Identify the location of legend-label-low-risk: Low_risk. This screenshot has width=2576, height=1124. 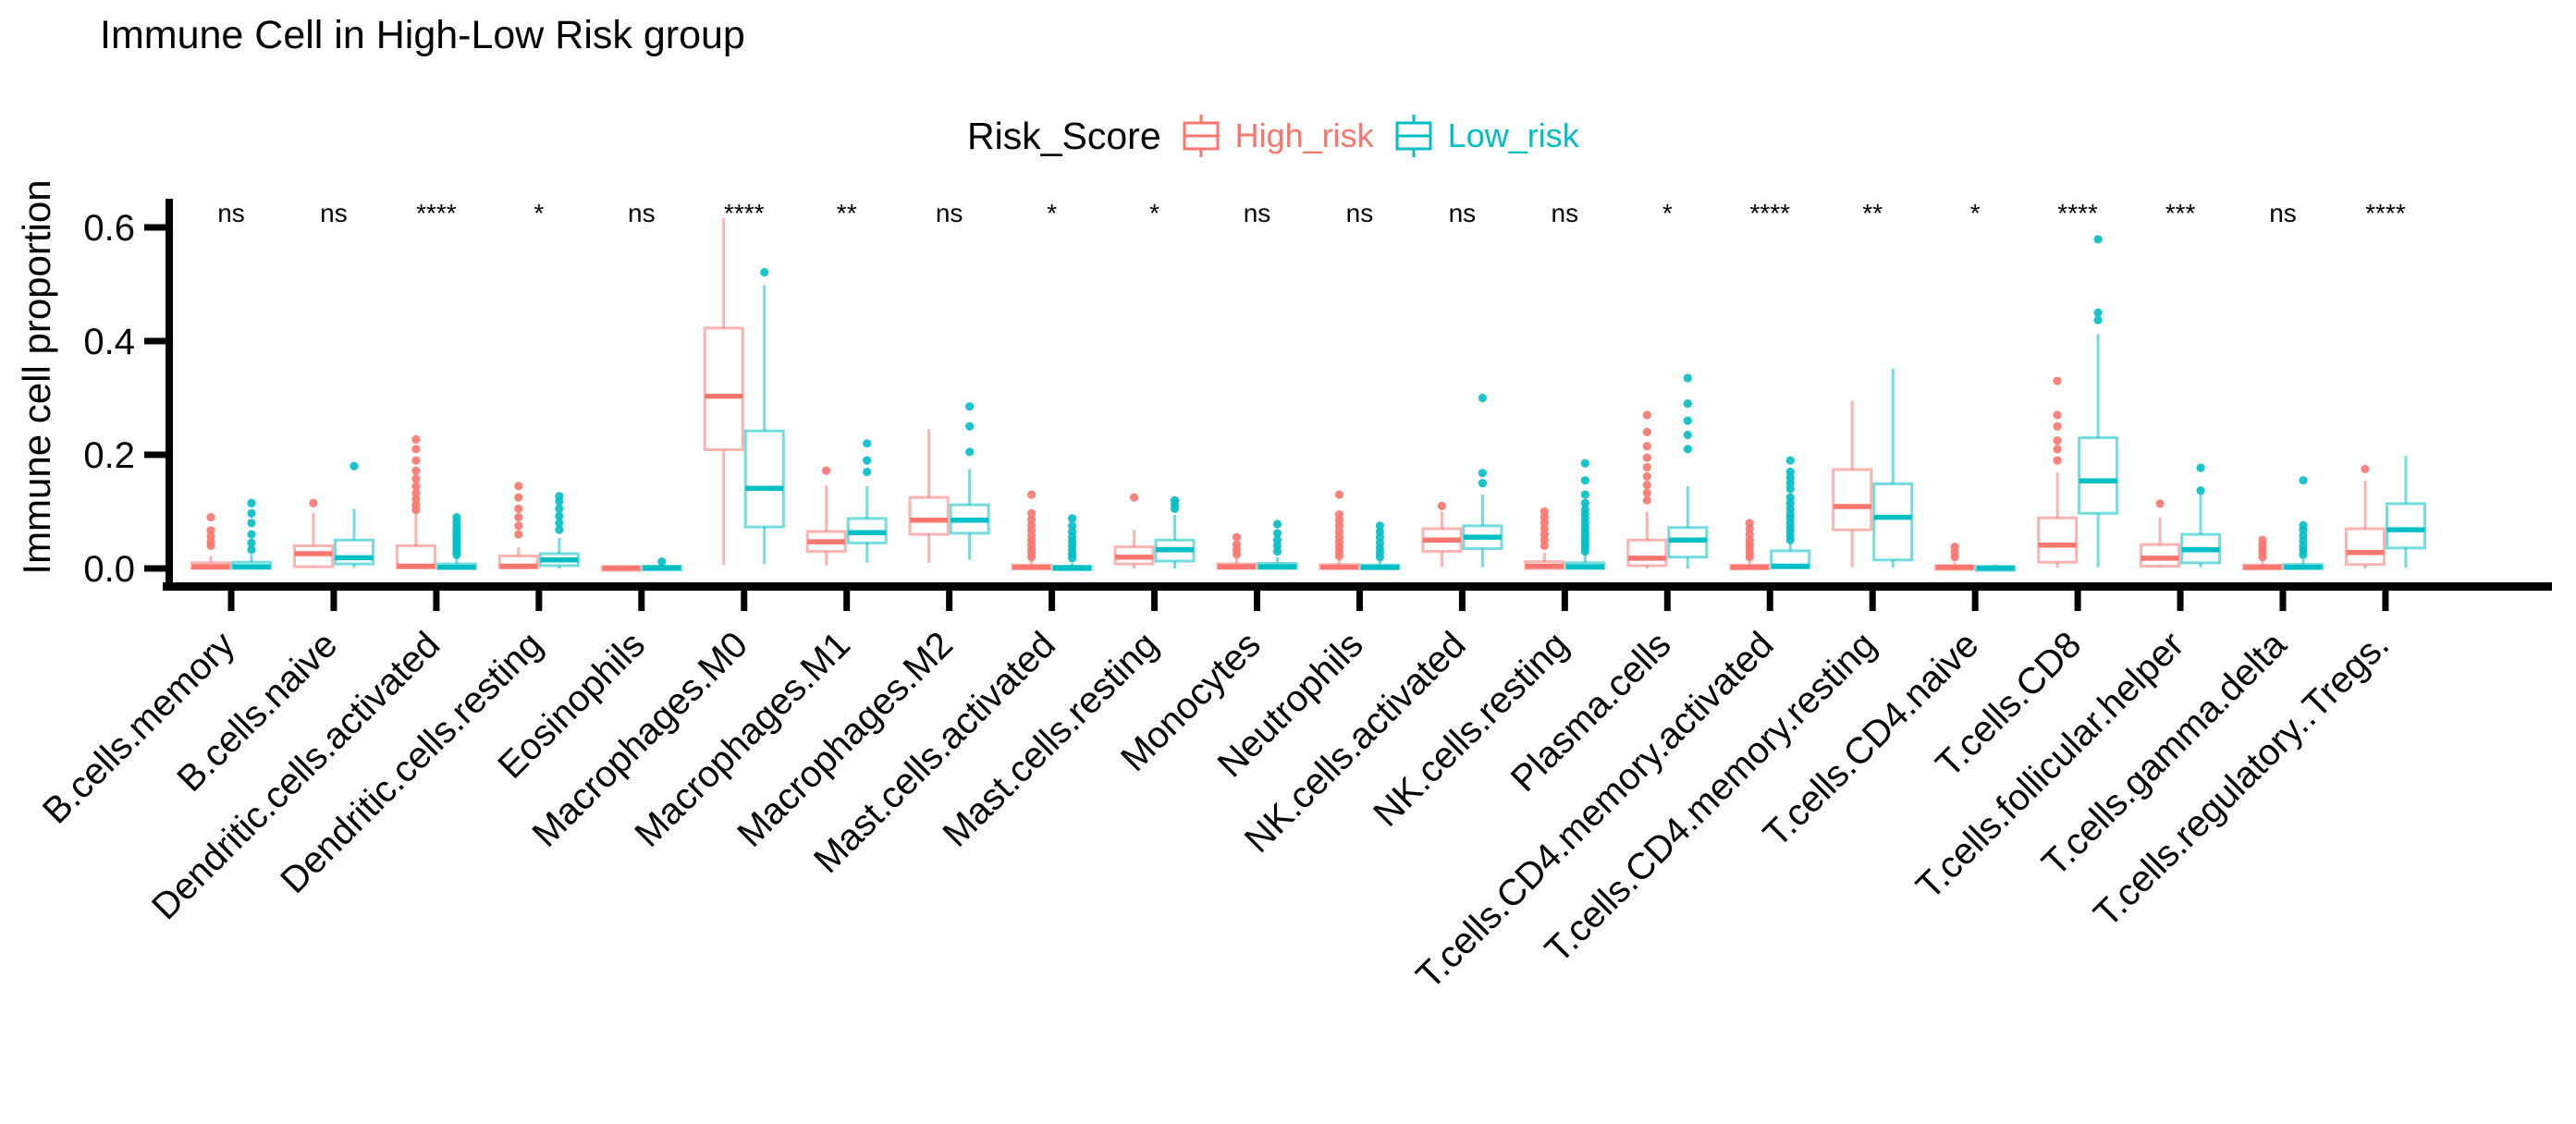
(1513, 135).